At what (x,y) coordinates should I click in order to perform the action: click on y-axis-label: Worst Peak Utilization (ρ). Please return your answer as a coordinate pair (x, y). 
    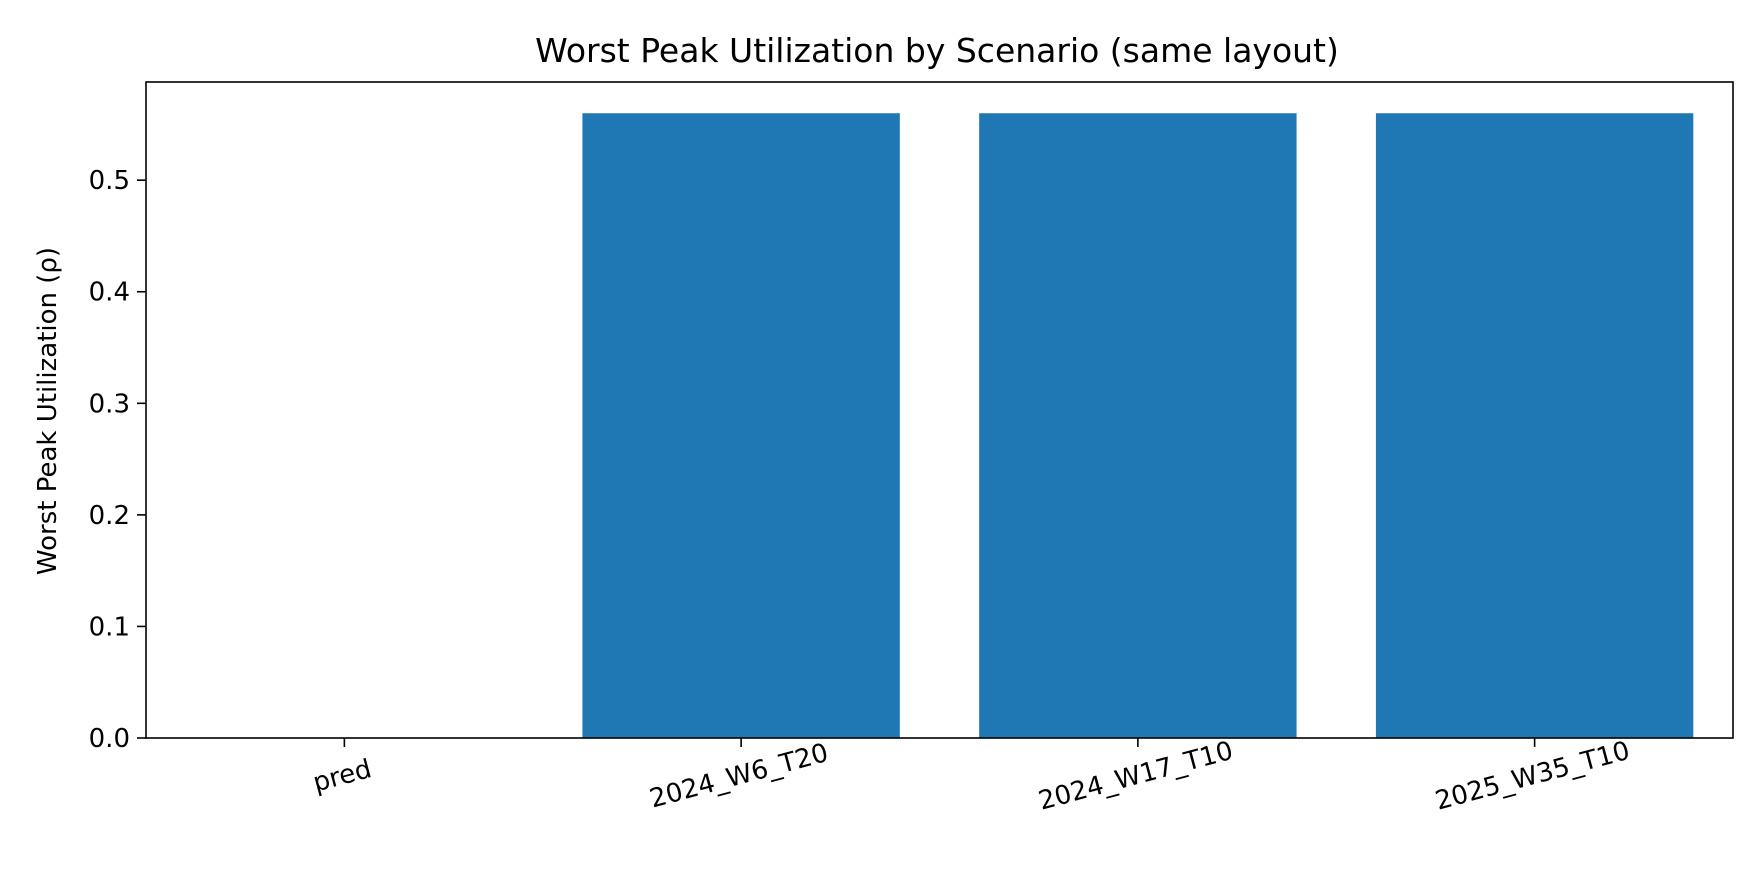
    Looking at the image, I should click on (48, 411).